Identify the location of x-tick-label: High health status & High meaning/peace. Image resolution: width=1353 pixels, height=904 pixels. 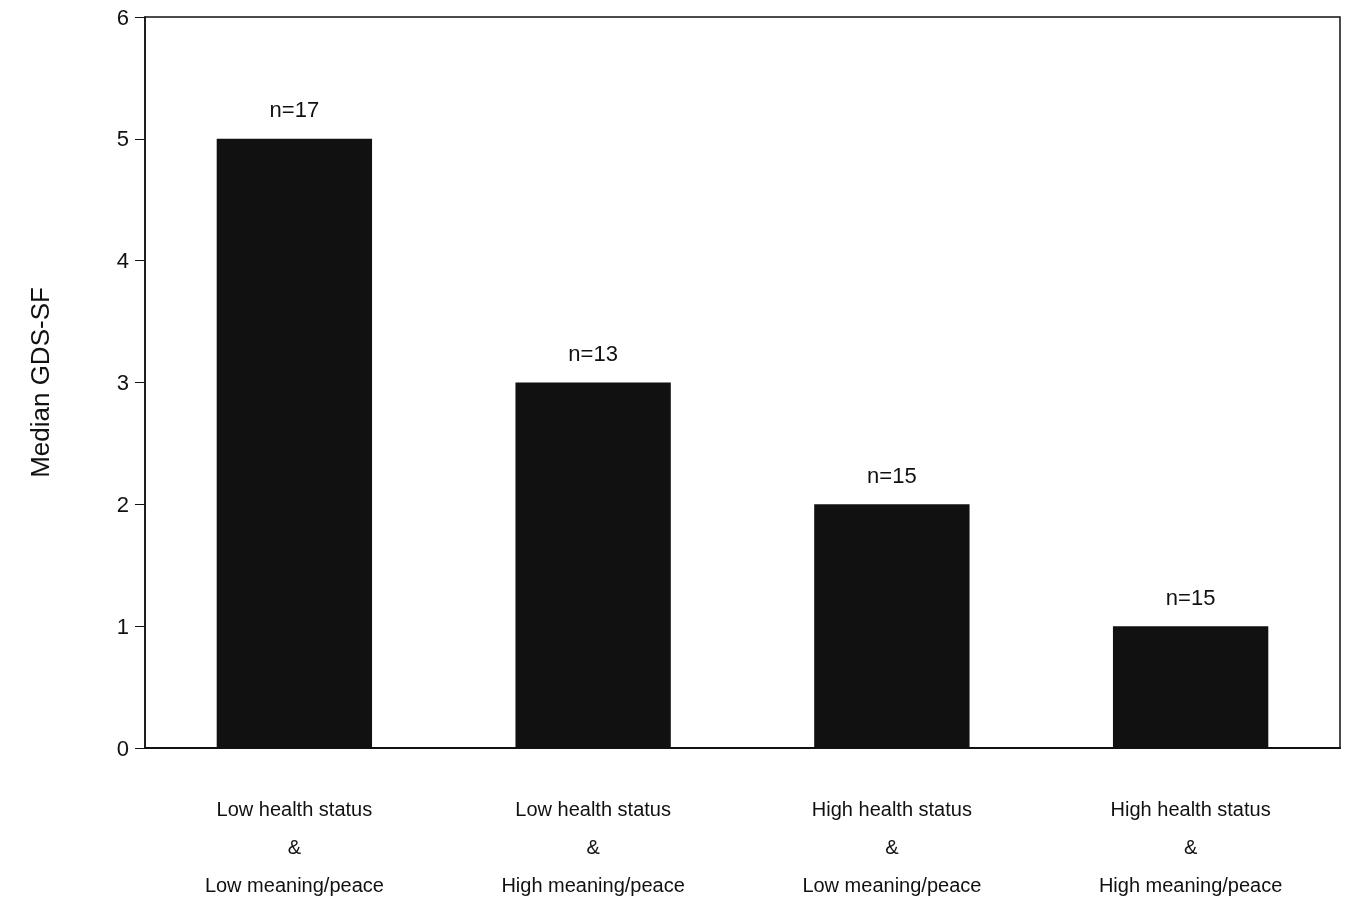
(1190, 847).